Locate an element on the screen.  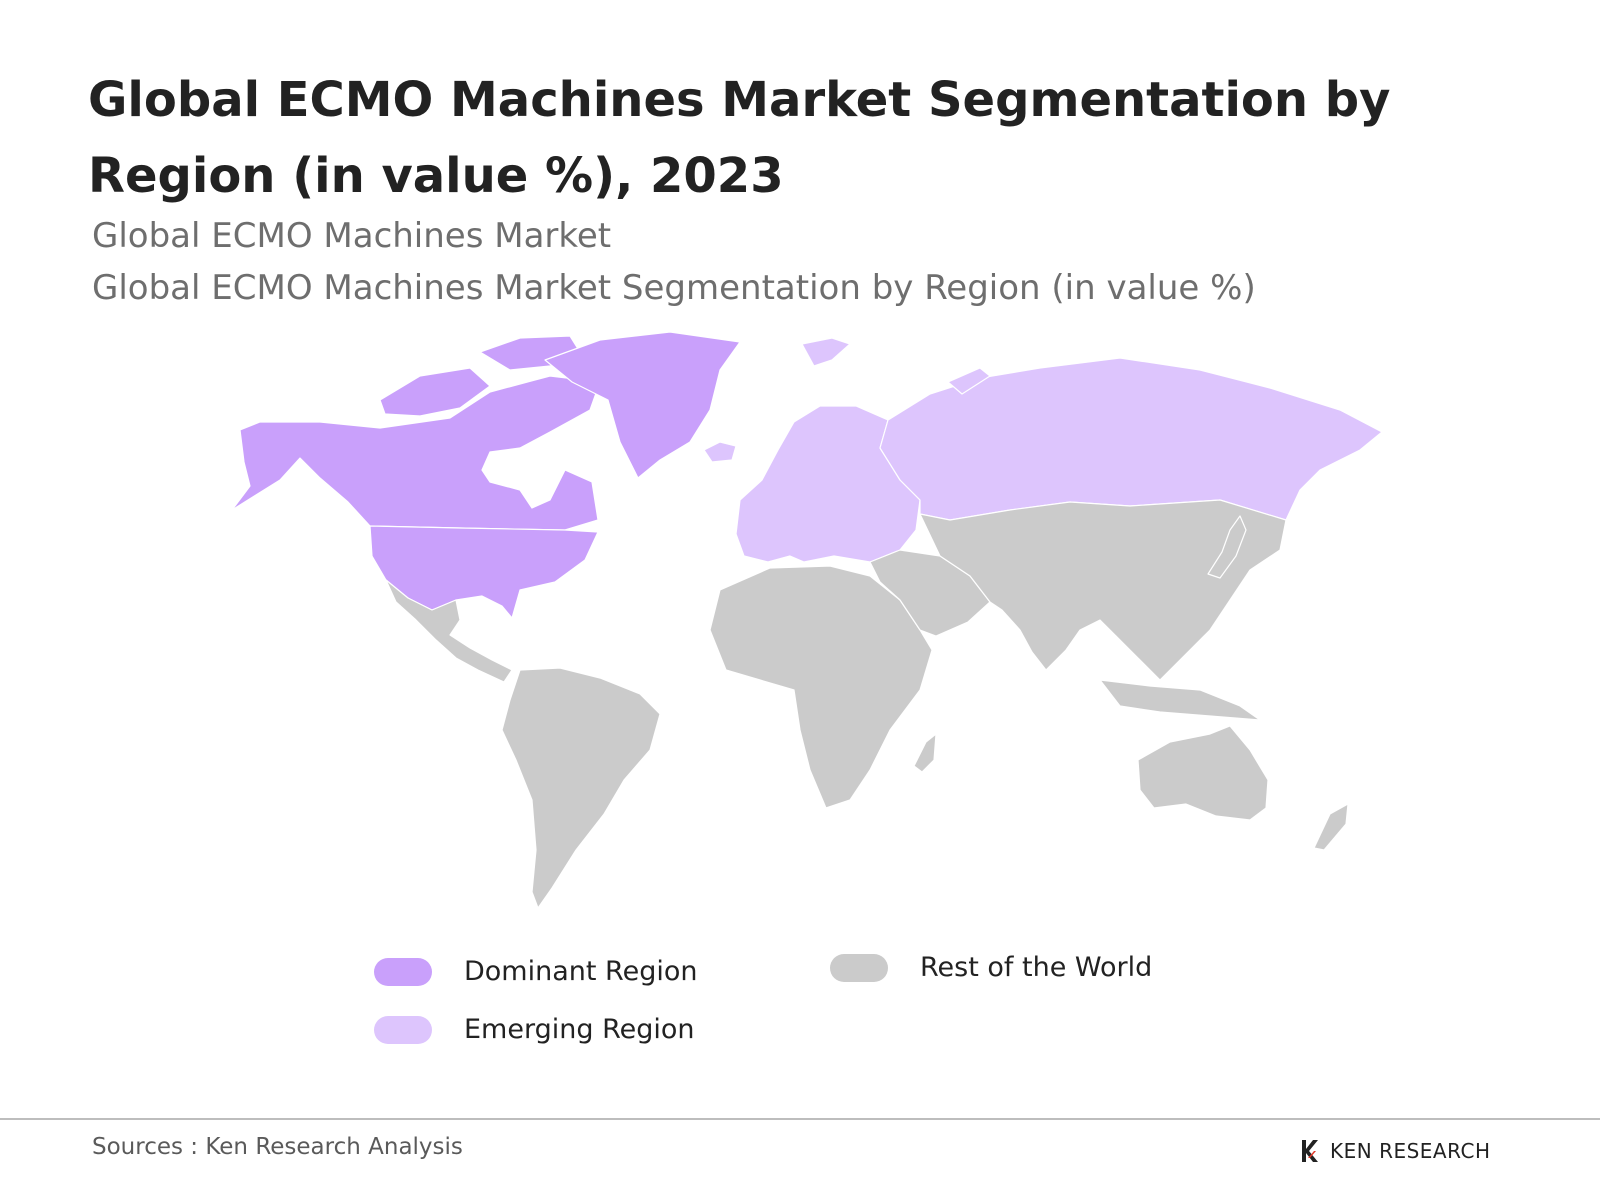
region-se-asia-islands is located at coordinates (1180, 700).